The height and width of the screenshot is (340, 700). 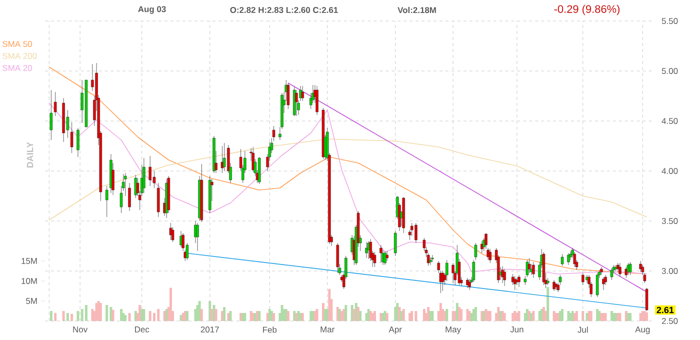 What do you see at coordinates (670, 121) in the screenshot?
I see `y-tick-label: 4.50` at bounding box center [670, 121].